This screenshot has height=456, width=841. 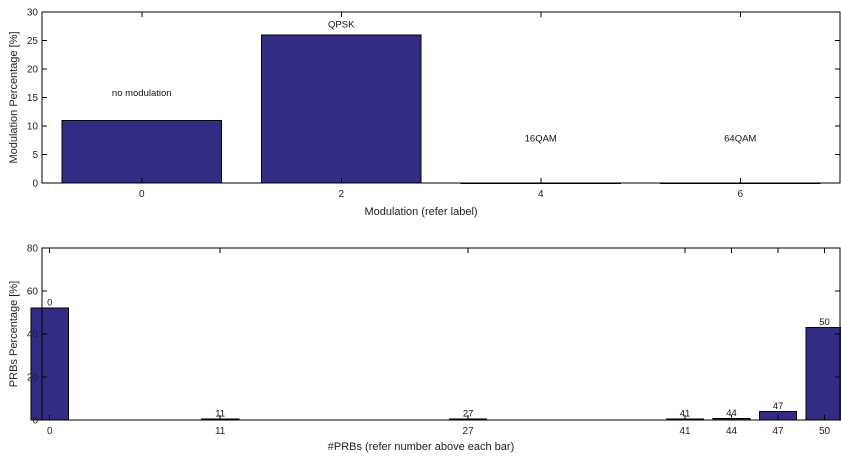 I want to click on bar-label: 41, so click(x=685, y=414).